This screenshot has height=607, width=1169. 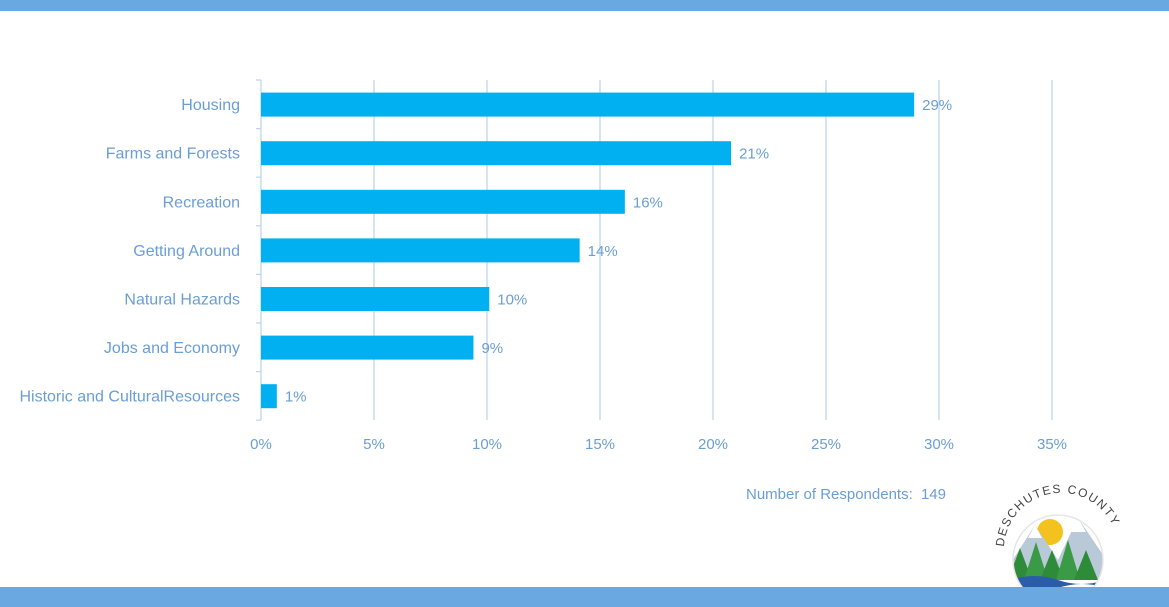 What do you see at coordinates (933, 494) in the screenshot?
I see `respondents-count: 149` at bounding box center [933, 494].